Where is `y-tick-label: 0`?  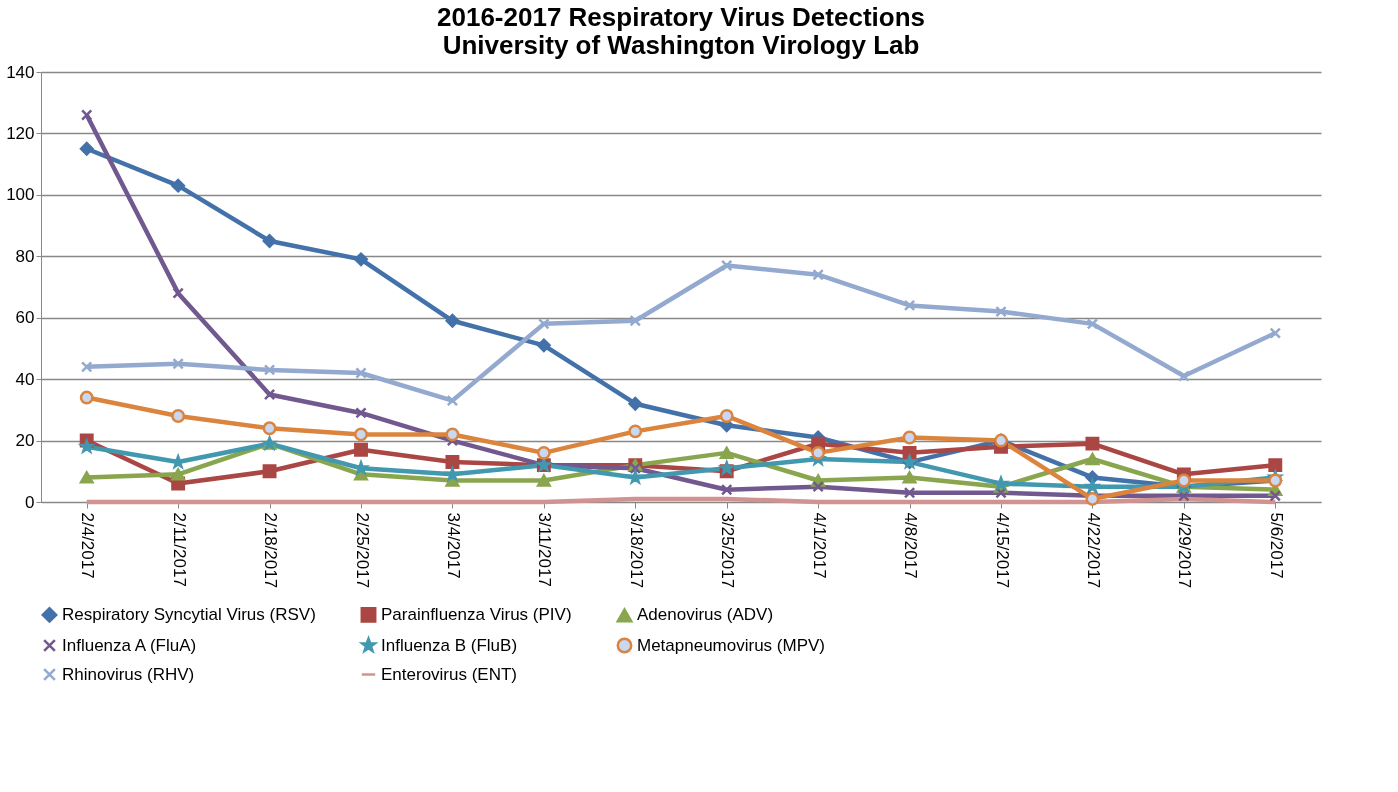
y-tick-label: 0 is located at coordinates (30, 502).